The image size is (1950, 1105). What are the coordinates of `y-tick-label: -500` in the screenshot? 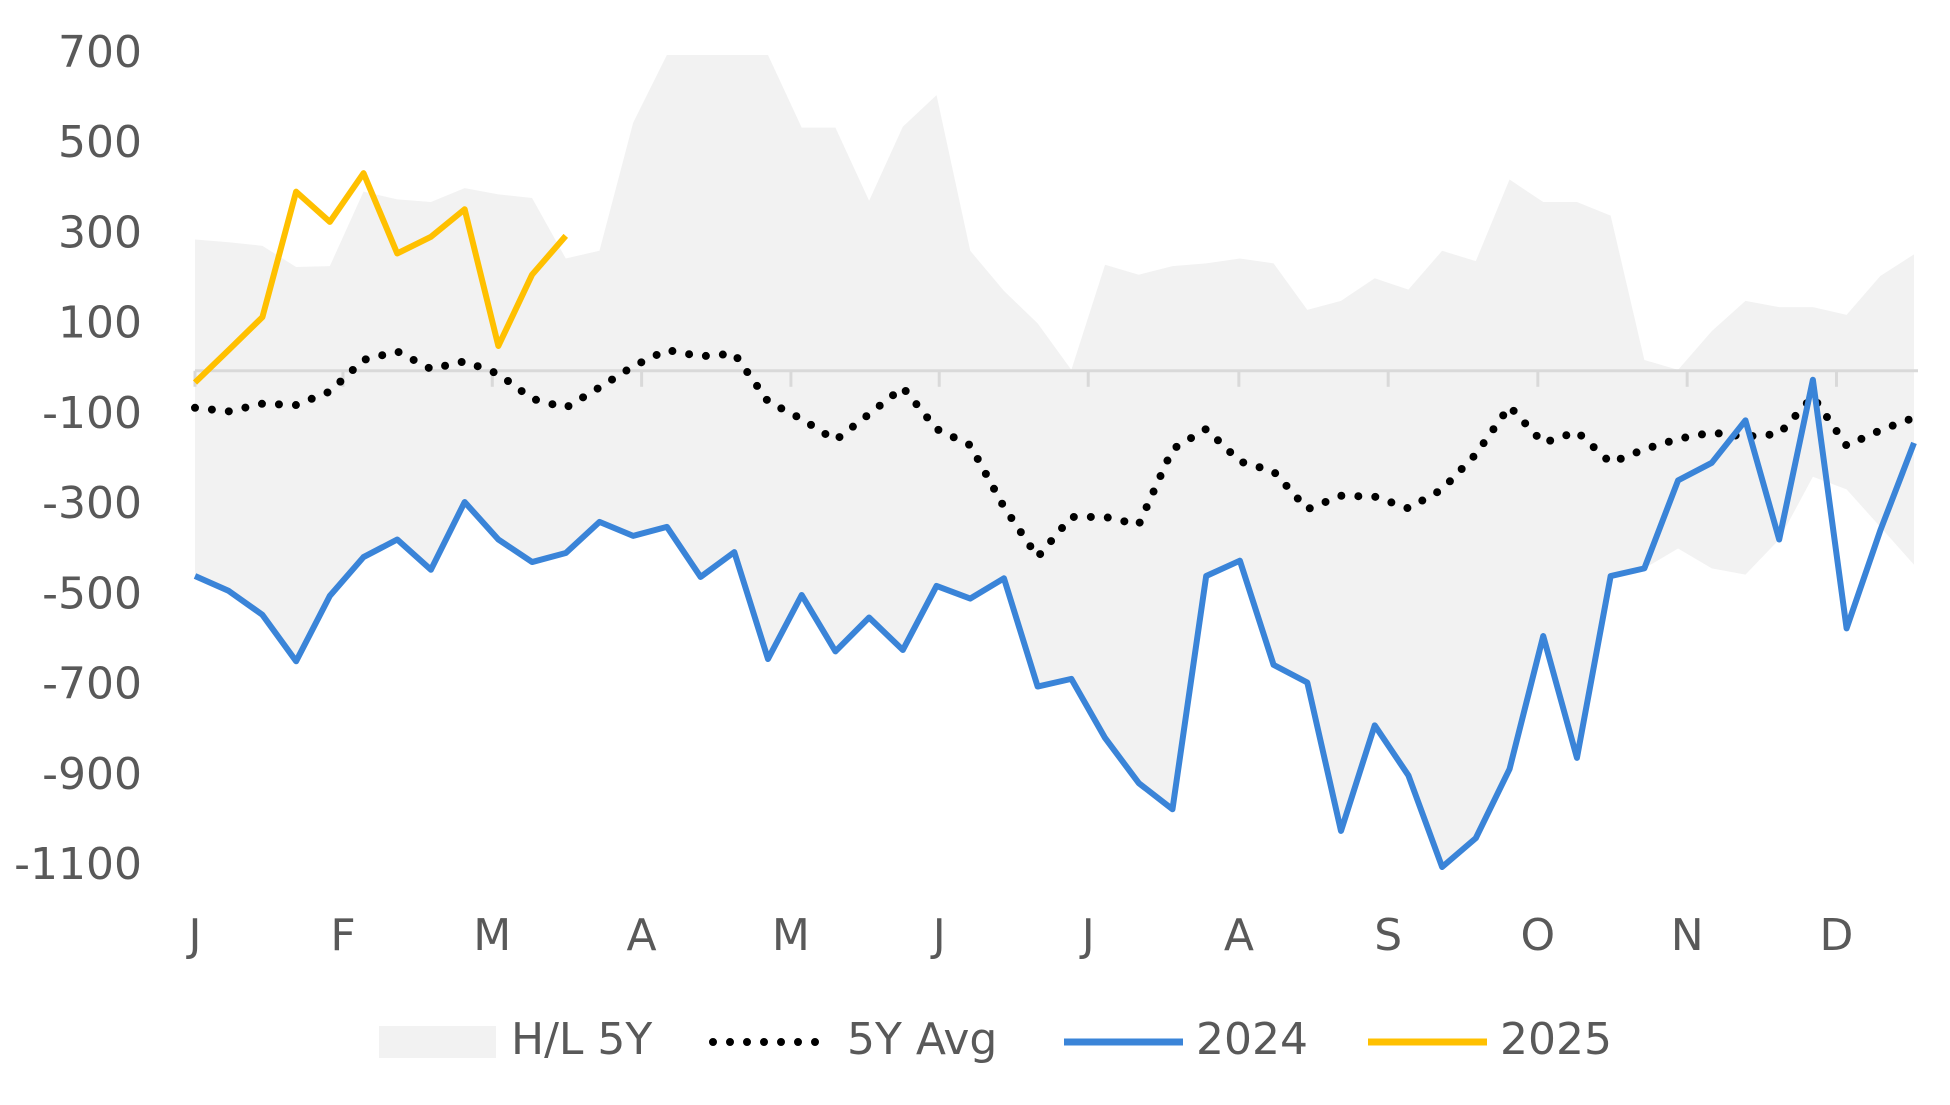 It's located at (92, 593).